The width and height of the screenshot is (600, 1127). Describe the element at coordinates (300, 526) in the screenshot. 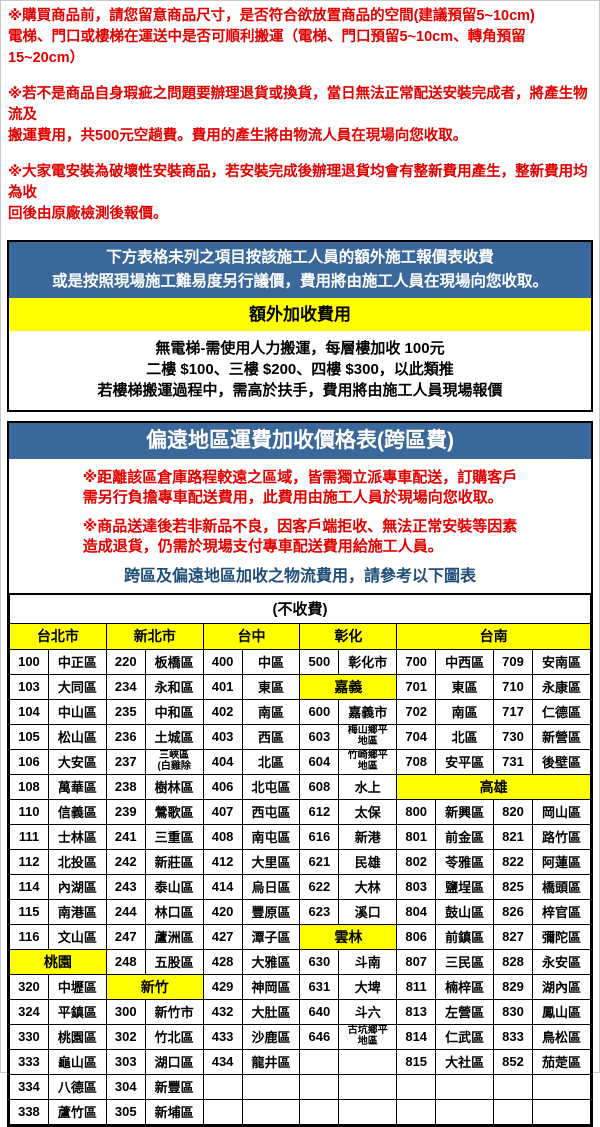

I see `text-line: ※商品送達後若非新品不良，因客戶端拒收、無法正常安裝等因素` at that location.